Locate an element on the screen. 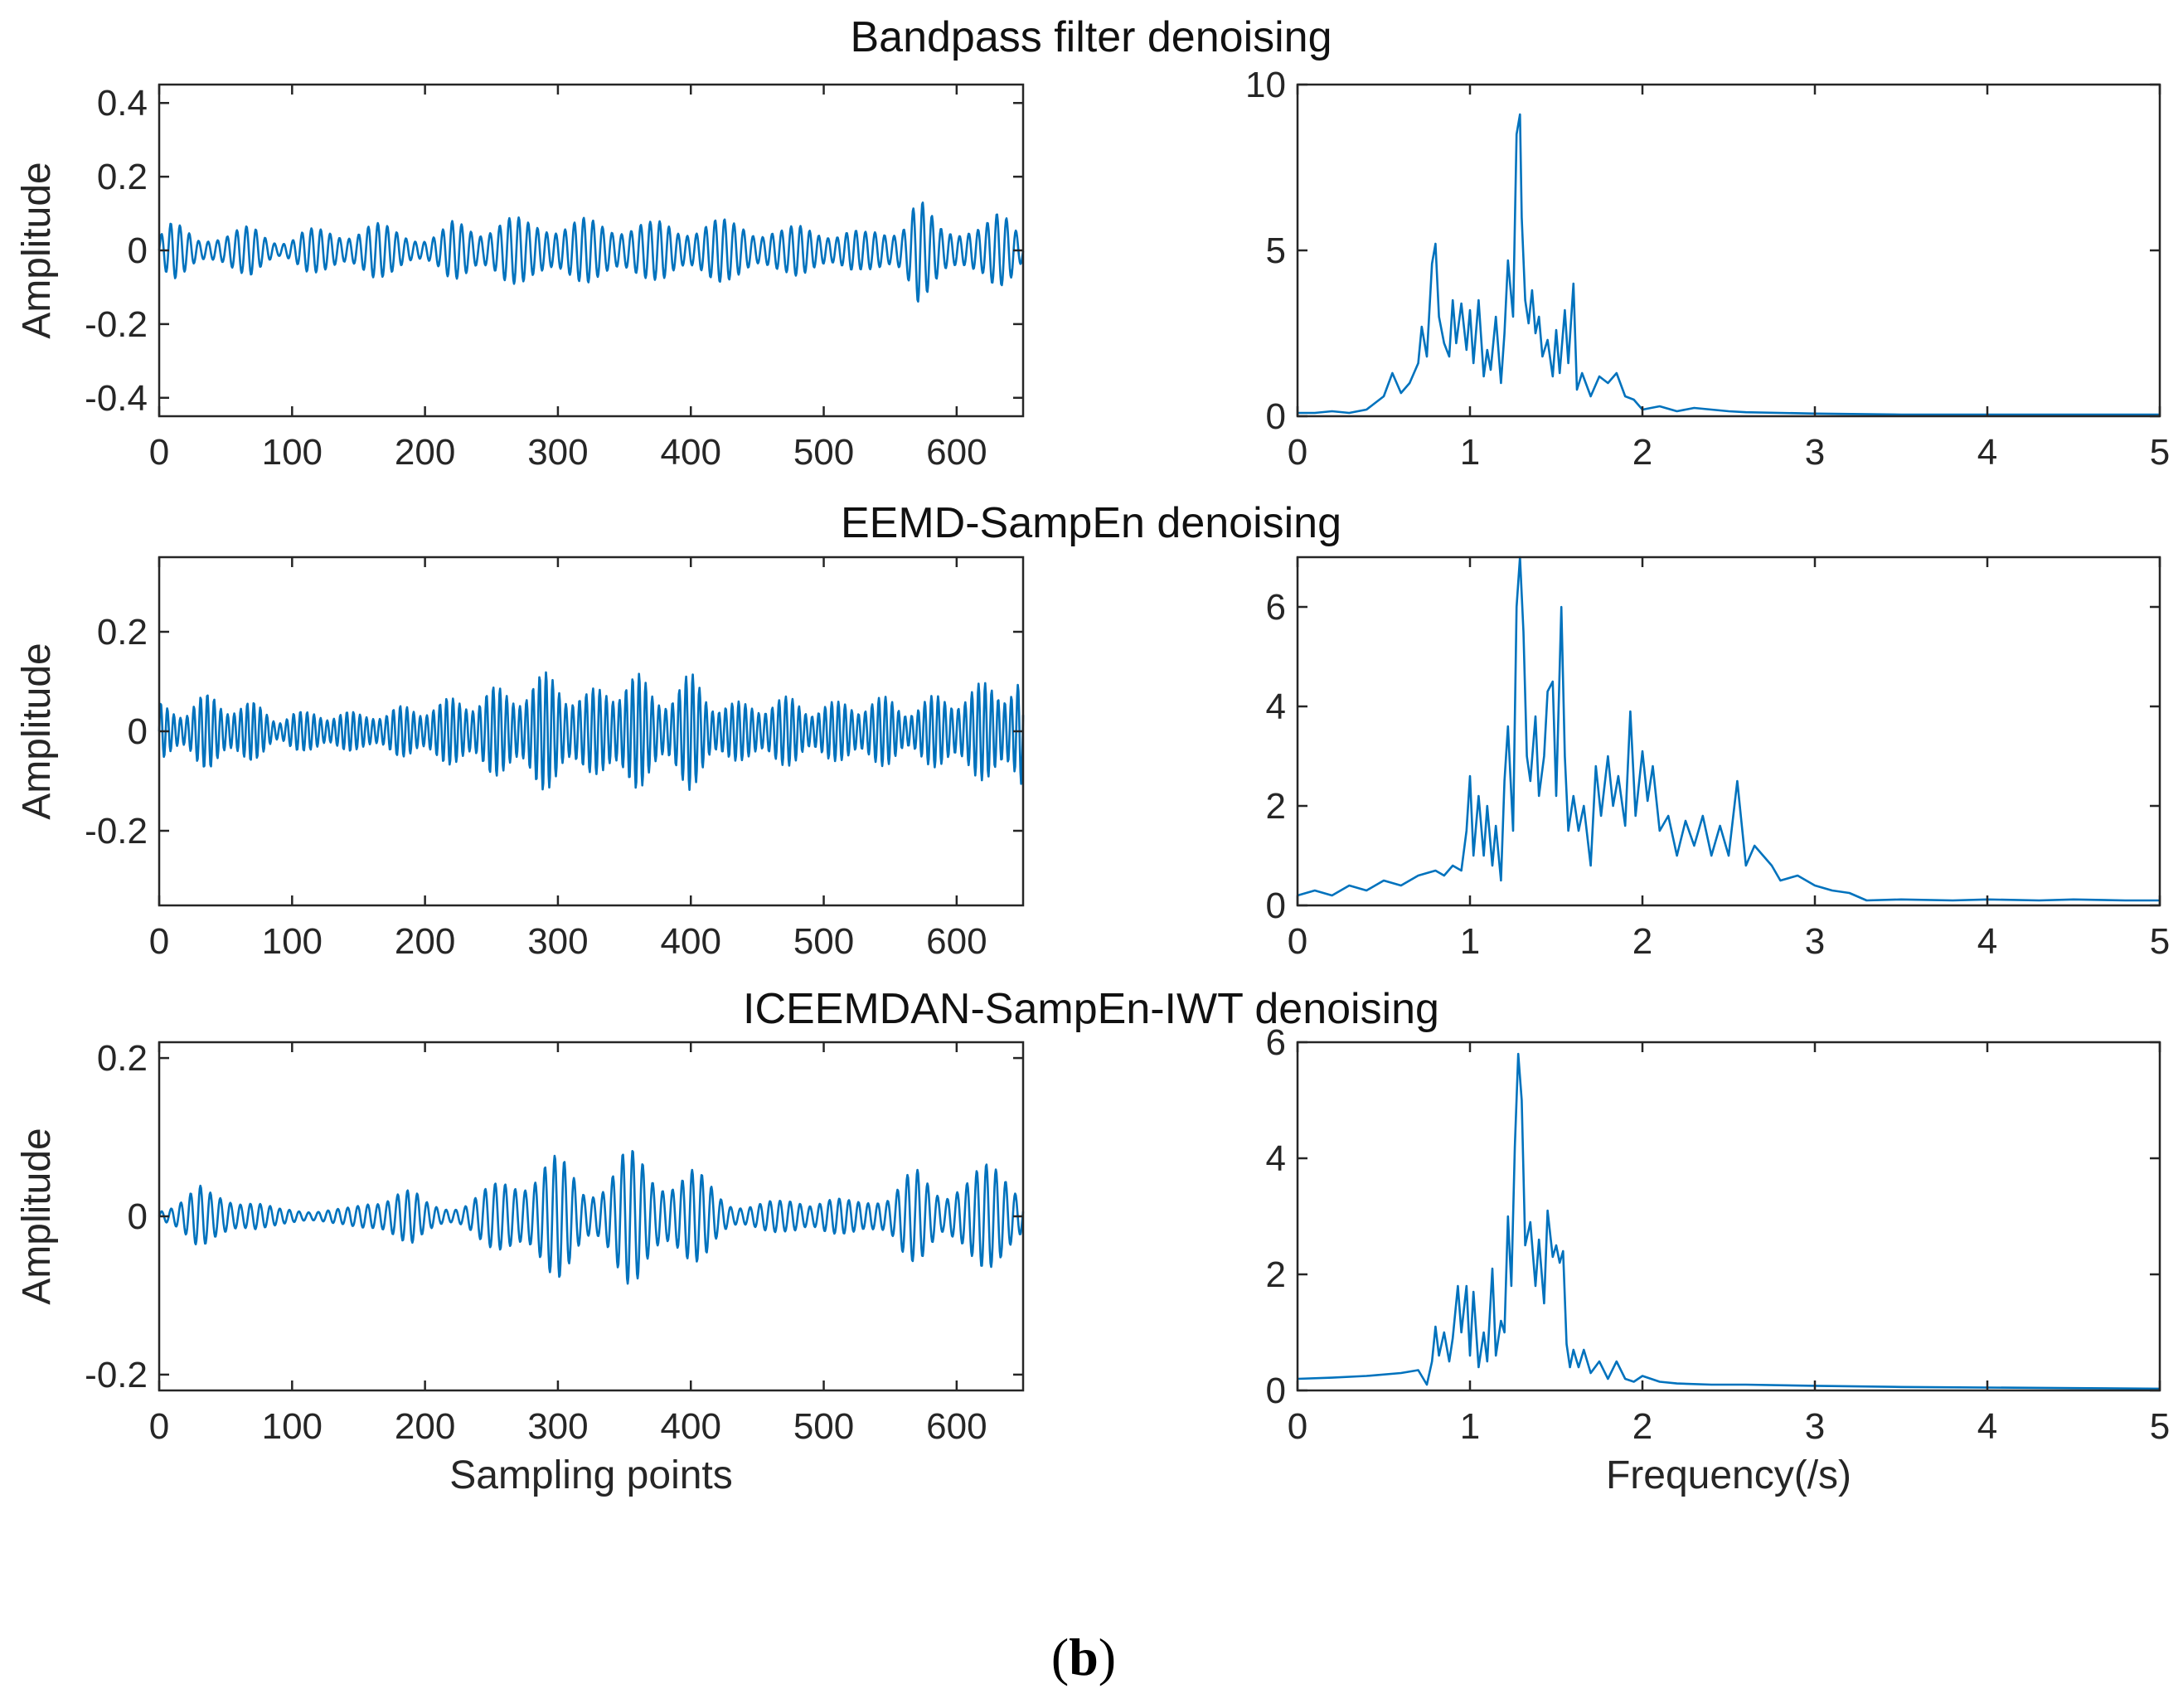 Image resolution: width=2183 pixels, height=1708 pixels. panel-bandpass-spectrum: 0 1 2 3 4 5 0 5 10 is located at coordinates (1707, 269).